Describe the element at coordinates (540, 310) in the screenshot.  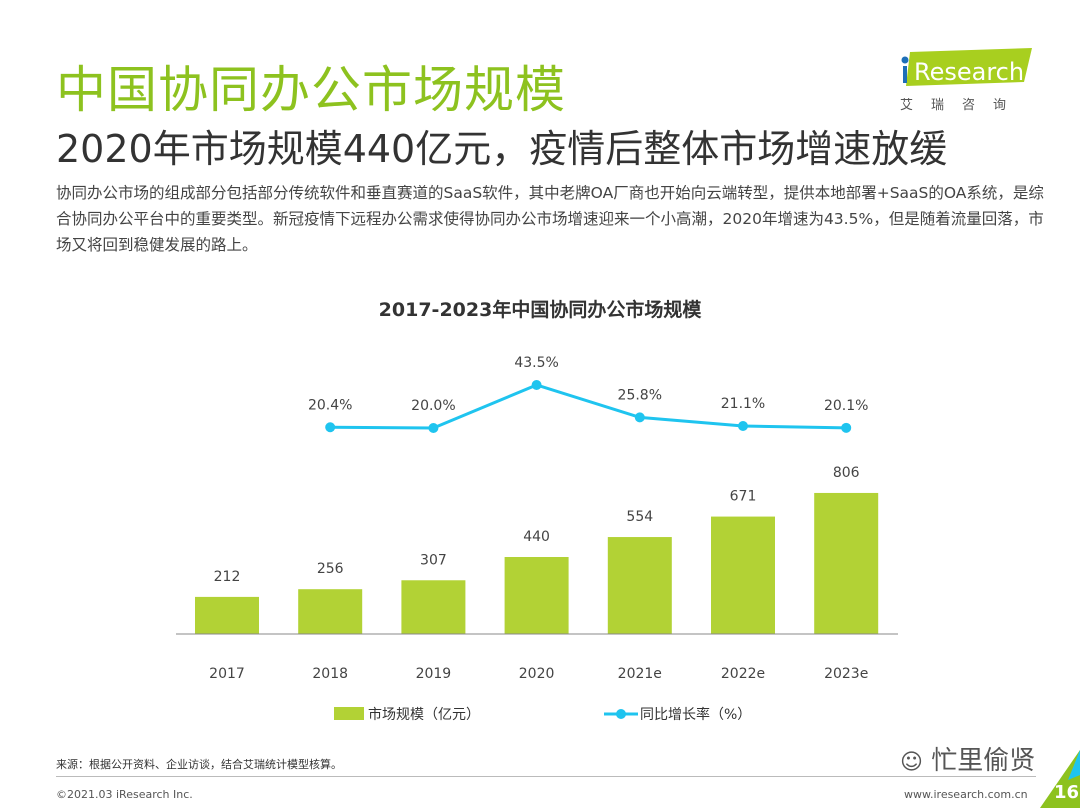
I see `chart-title: 2017-2023年中国协同办公市场规模` at that location.